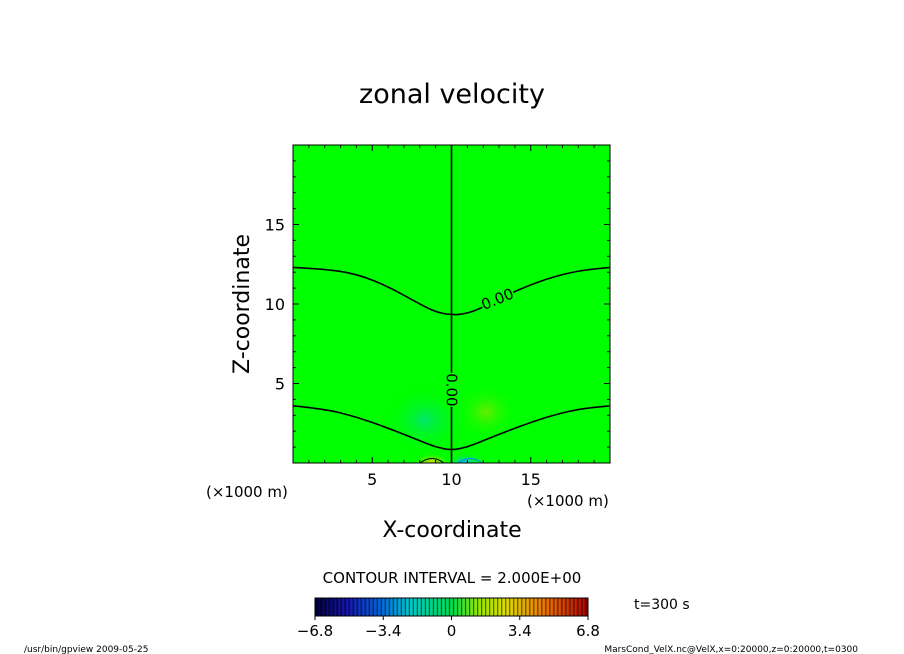 The image size is (904, 654). I want to click on contour-label-group-1: 0.00, so click(452, 389).